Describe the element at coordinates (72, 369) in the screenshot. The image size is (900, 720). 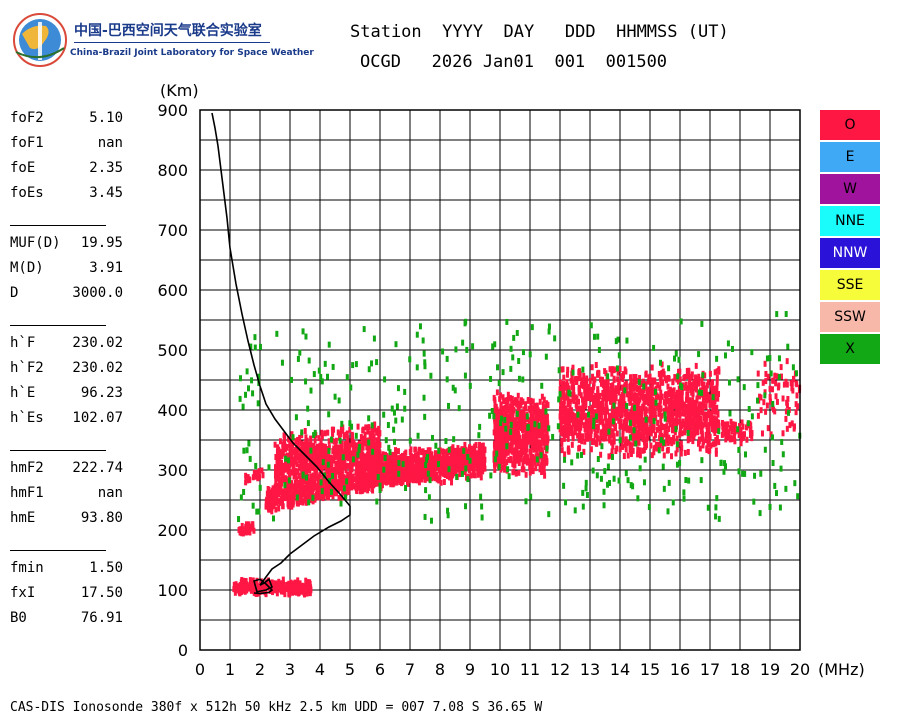
I see `param-row: h`F2 230.02` at that location.